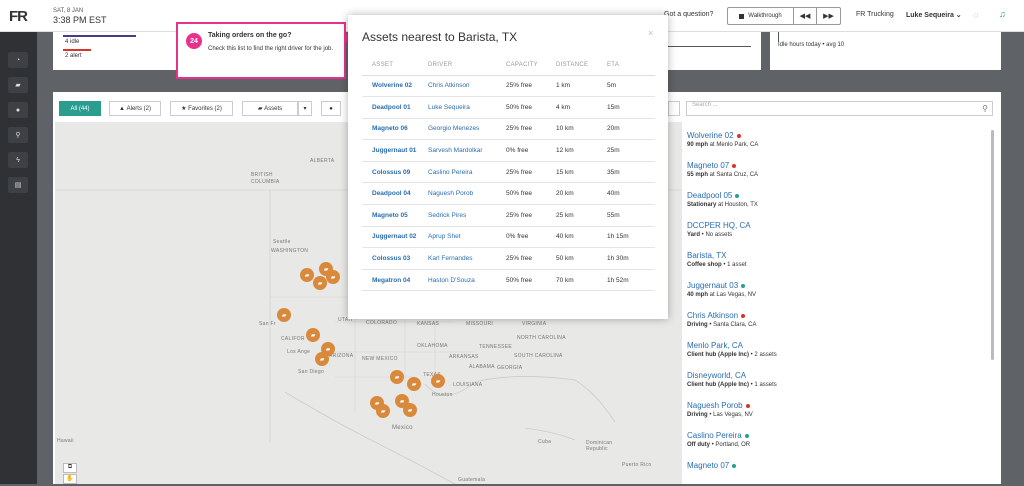 This screenshot has width=1024, height=486. What do you see at coordinates (18, 16) in the screenshot?
I see `app-logo: FR` at bounding box center [18, 16].